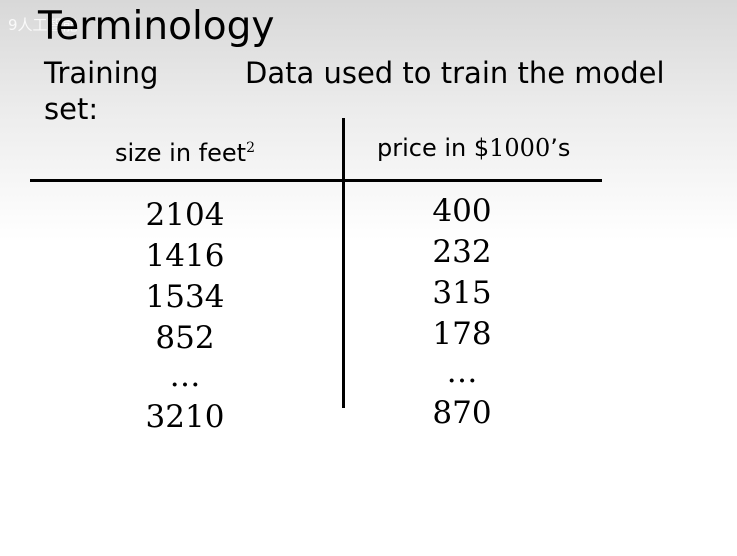  What do you see at coordinates (433, 148) in the screenshot?
I see `column-header-price-prefix: price in $` at bounding box center [433, 148].